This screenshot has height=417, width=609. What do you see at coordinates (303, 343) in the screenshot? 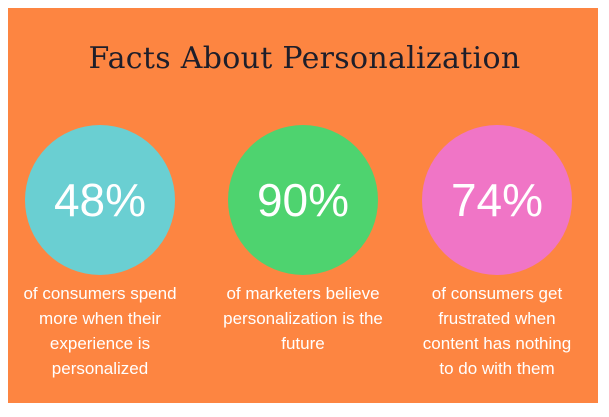
I see `caption-line: future` at bounding box center [303, 343].